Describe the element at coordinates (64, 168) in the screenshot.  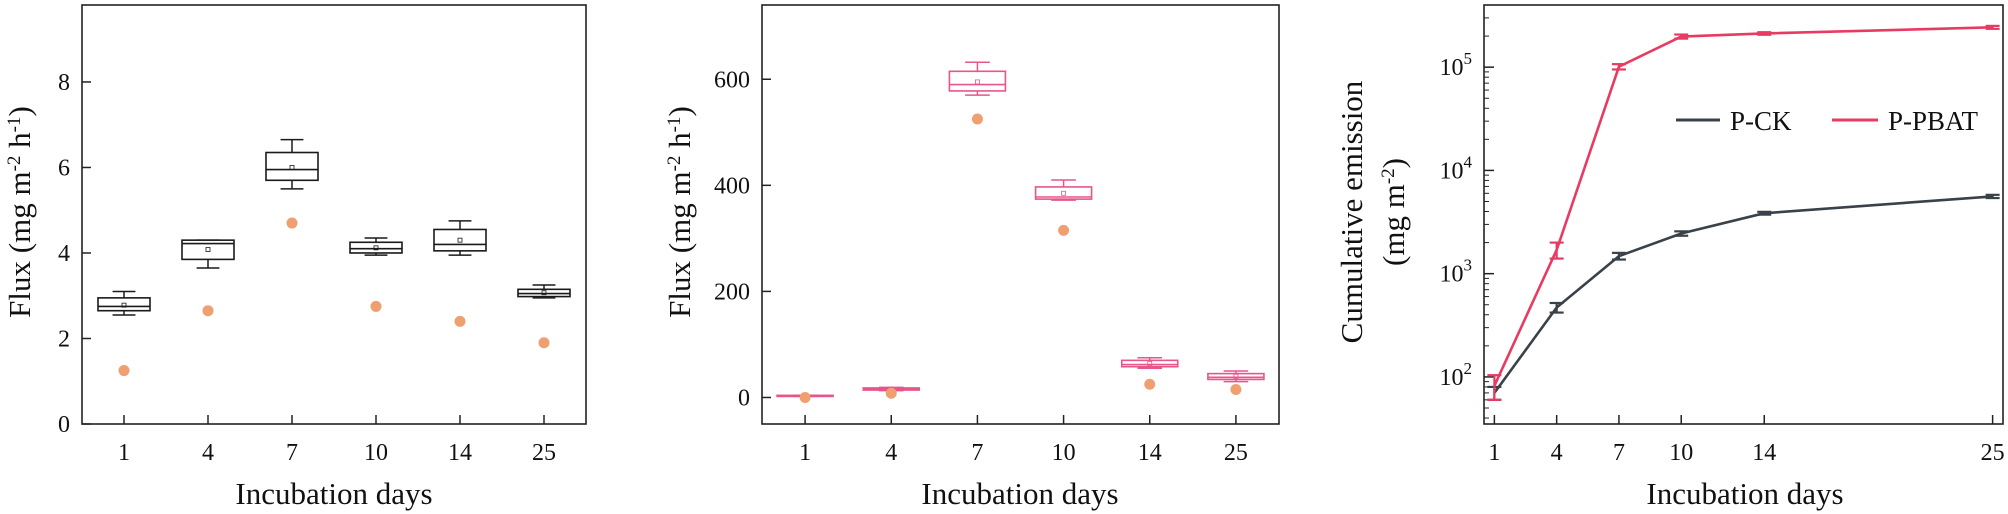
I see `y-tick-label: 6` at that location.